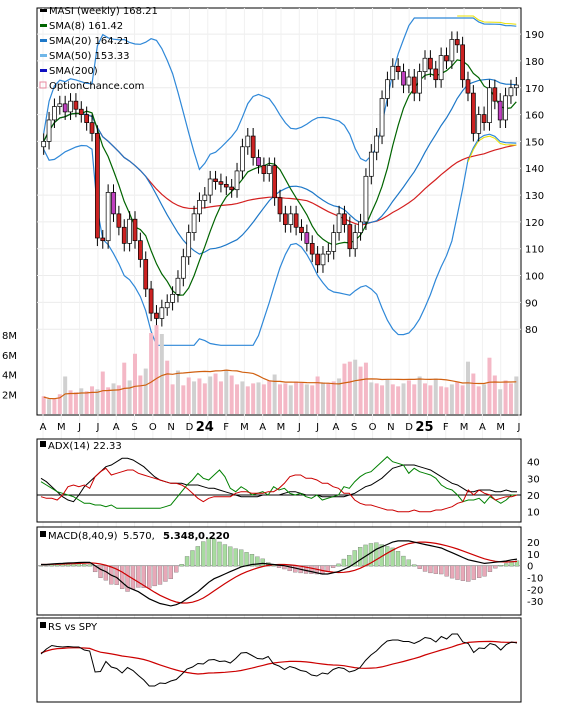  Describe the element at coordinates (43, 444) in the screenshot. I see `adx-legend-swatch` at that location.